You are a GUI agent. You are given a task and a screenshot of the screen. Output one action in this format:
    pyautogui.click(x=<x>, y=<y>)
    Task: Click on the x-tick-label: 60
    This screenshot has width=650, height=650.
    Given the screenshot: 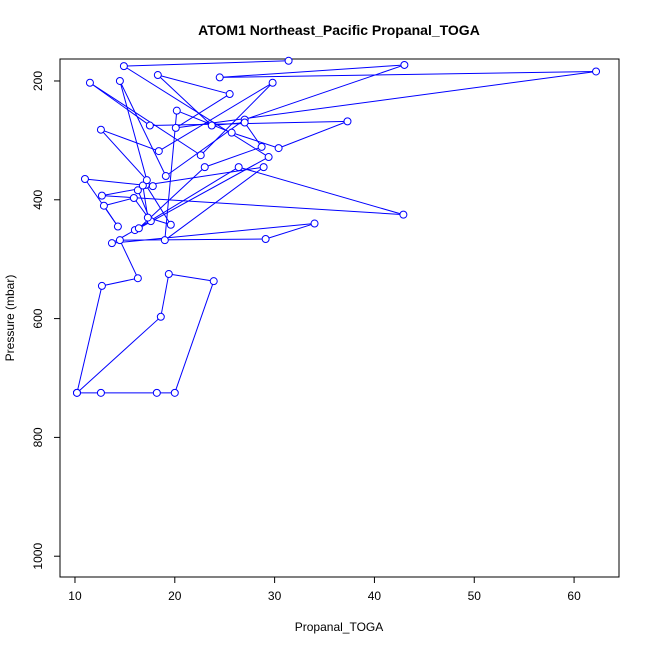 What is the action you would take?
    pyautogui.click(x=574, y=596)
    